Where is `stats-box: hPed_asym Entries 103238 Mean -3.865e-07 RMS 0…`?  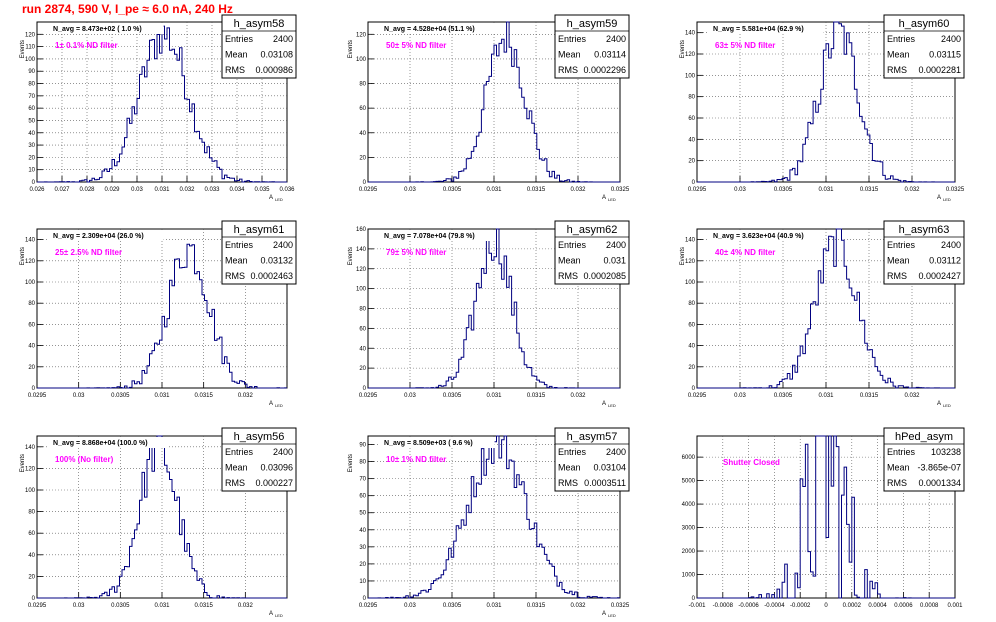 stats-box: hPed_asym Entries 103238 Mean -3.865e-07 RMS 0… is located at coordinates (924, 459).